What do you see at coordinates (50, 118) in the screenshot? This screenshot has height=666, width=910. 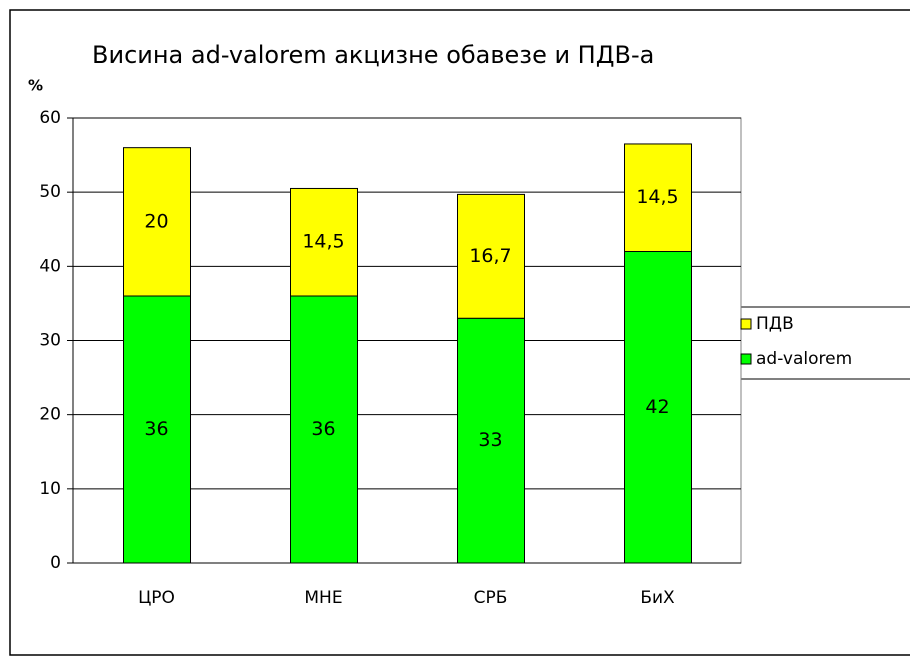 I see `y-tick-label: 60` at bounding box center [50, 118].